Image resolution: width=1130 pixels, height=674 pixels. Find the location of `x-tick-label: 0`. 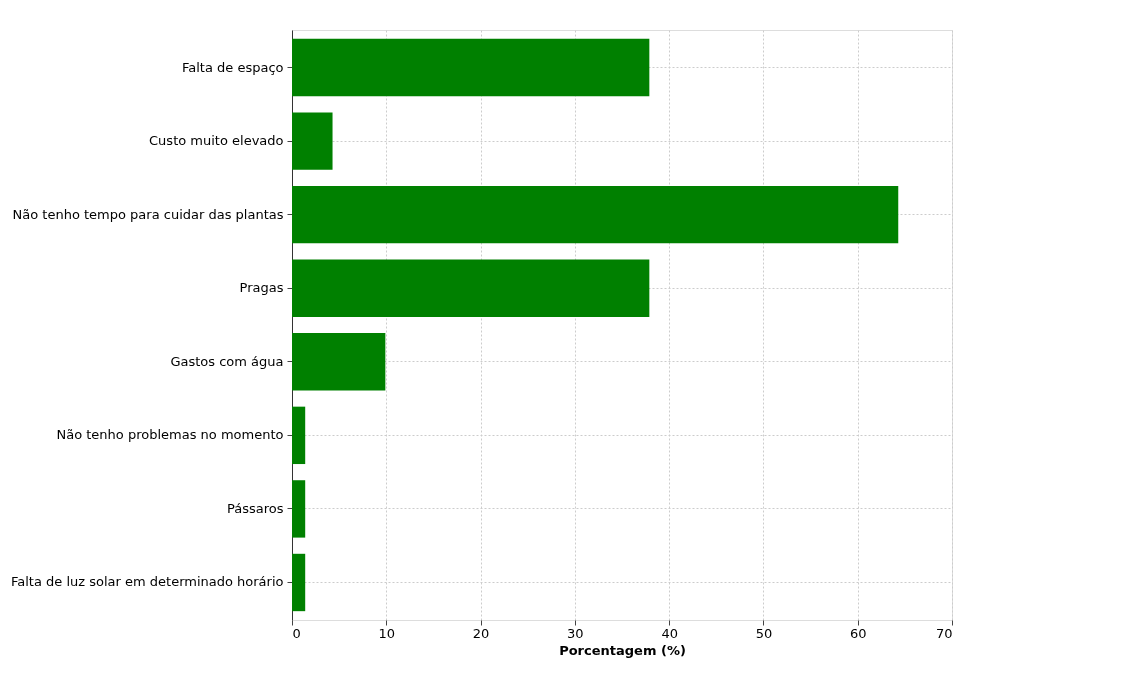

x-tick-label: 0 is located at coordinates (296, 633).